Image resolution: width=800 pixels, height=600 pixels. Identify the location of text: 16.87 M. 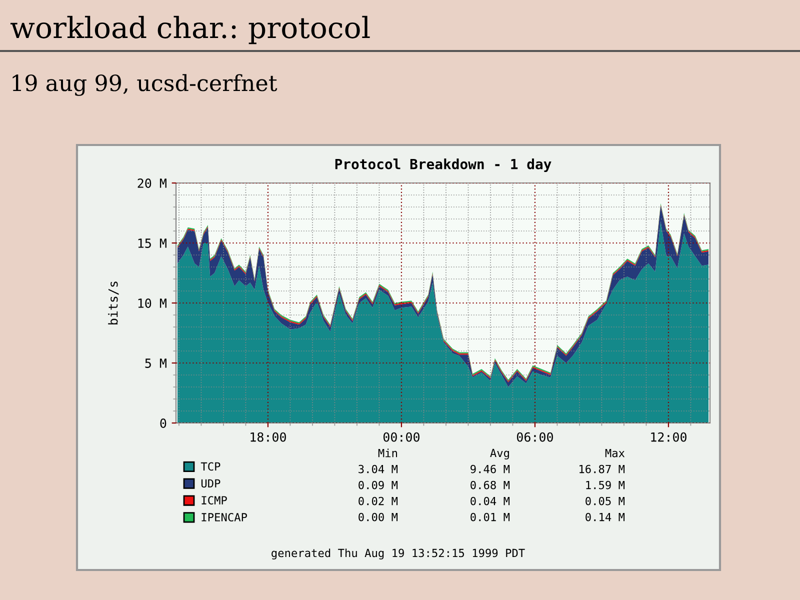
(602, 469).